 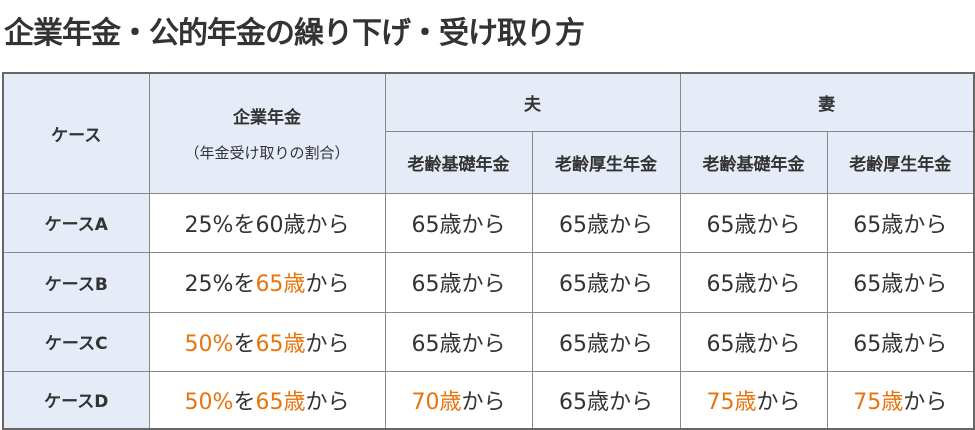 I want to click on row-label: ケースB, so click(x=76, y=282).